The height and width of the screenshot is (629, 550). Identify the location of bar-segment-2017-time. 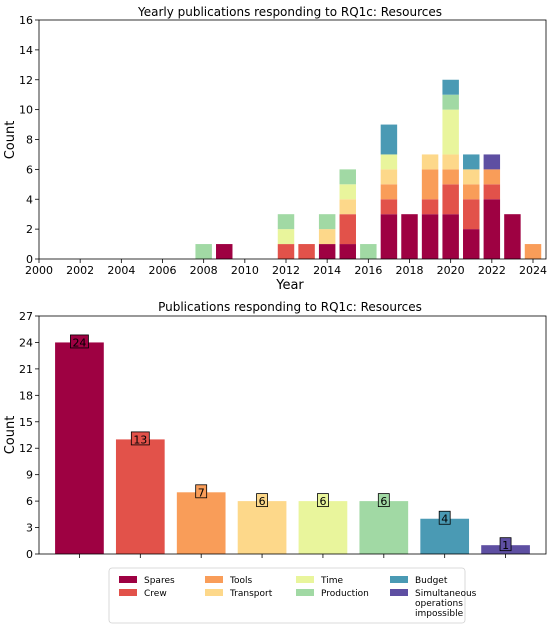
(389, 162).